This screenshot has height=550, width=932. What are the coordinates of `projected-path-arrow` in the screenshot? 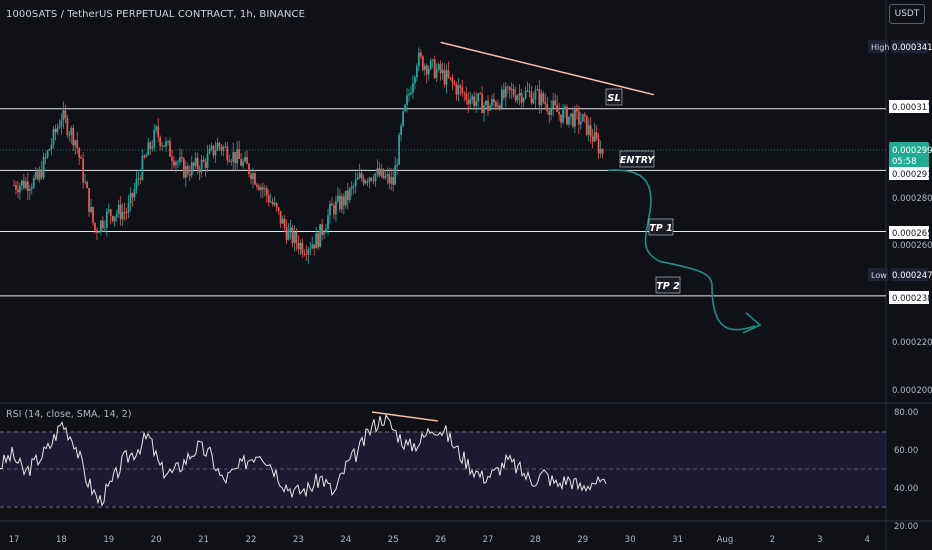 It's located at (681, 250).